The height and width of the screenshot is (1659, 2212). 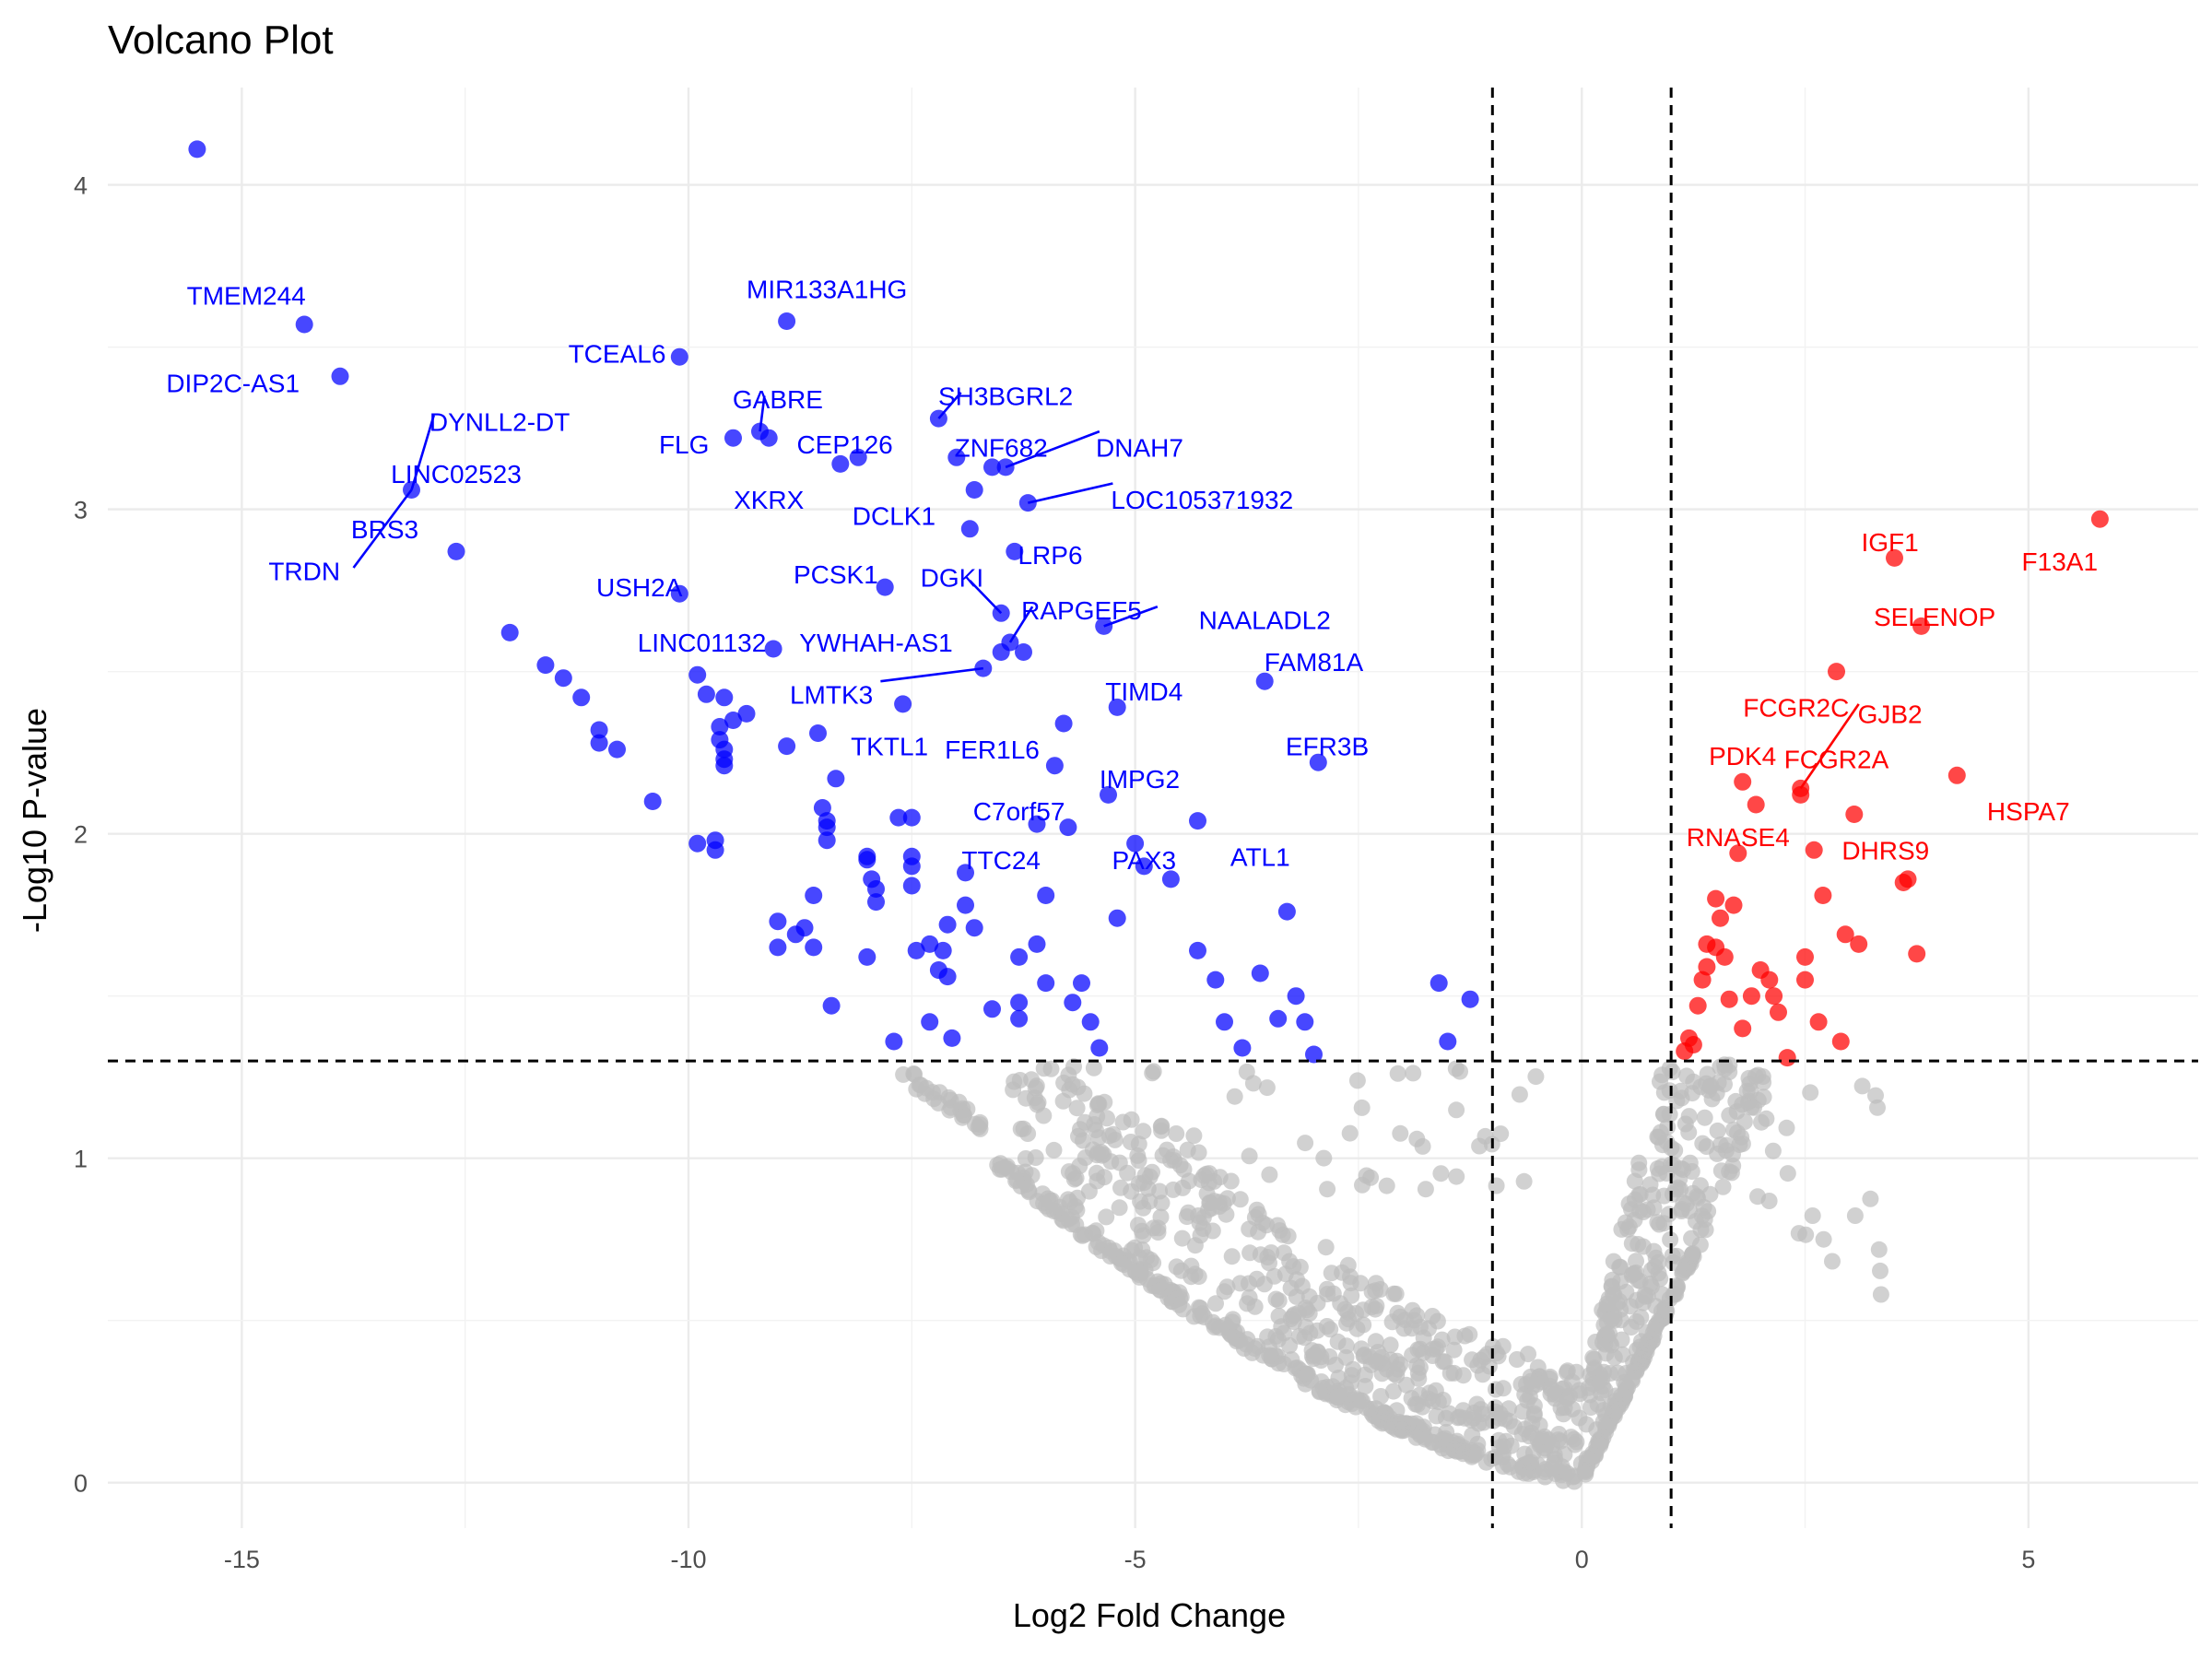 What do you see at coordinates (1890, 714) in the screenshot?
I see `gene-label: GJB2` at bounding box center [1890, 714].